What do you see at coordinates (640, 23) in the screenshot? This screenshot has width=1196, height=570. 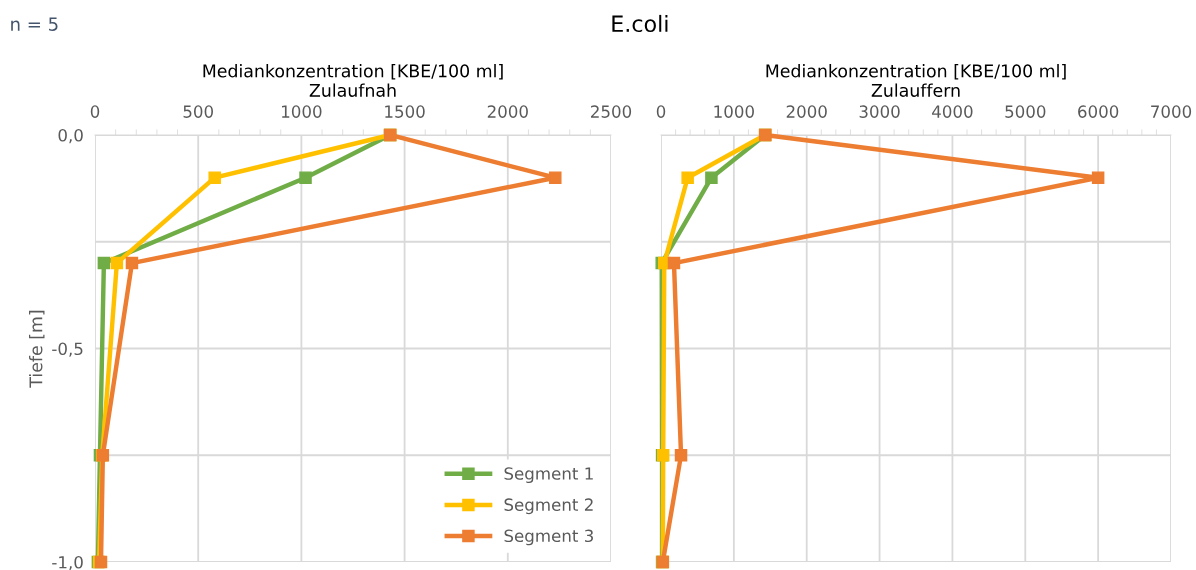 I see `chart-title: E.coli` at bounding box center [640, 23].